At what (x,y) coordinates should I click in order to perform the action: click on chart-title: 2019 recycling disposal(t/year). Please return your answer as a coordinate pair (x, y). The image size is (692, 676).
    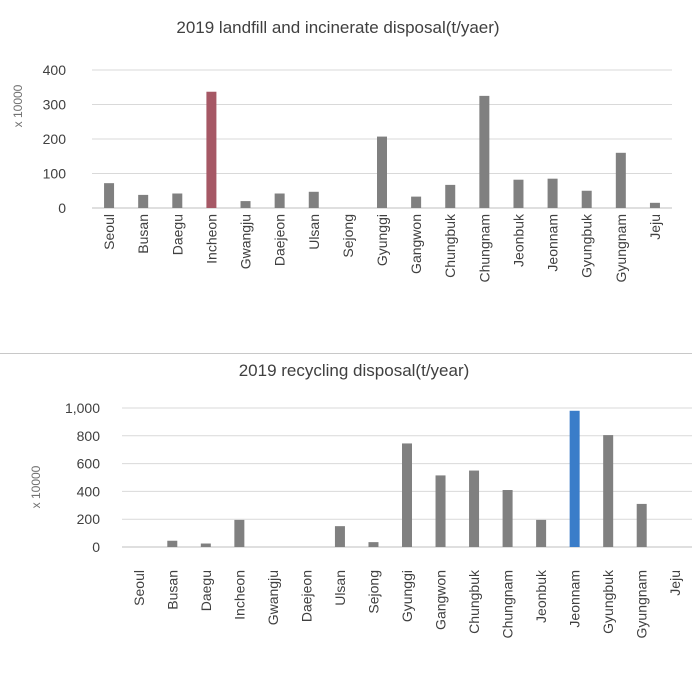
    Looking at the image, I should click on (354, 370).